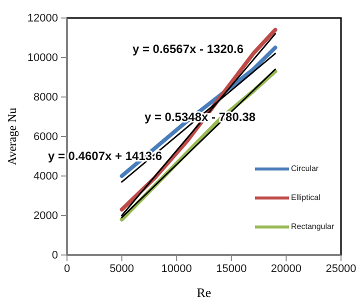 The height and width of the screenshot is (304, 359). What do you see at coordinates (188, 49) in the screenshot?
I see `annotation: y = 0.6567x - 1320.6` at bounding box center [188, 49].